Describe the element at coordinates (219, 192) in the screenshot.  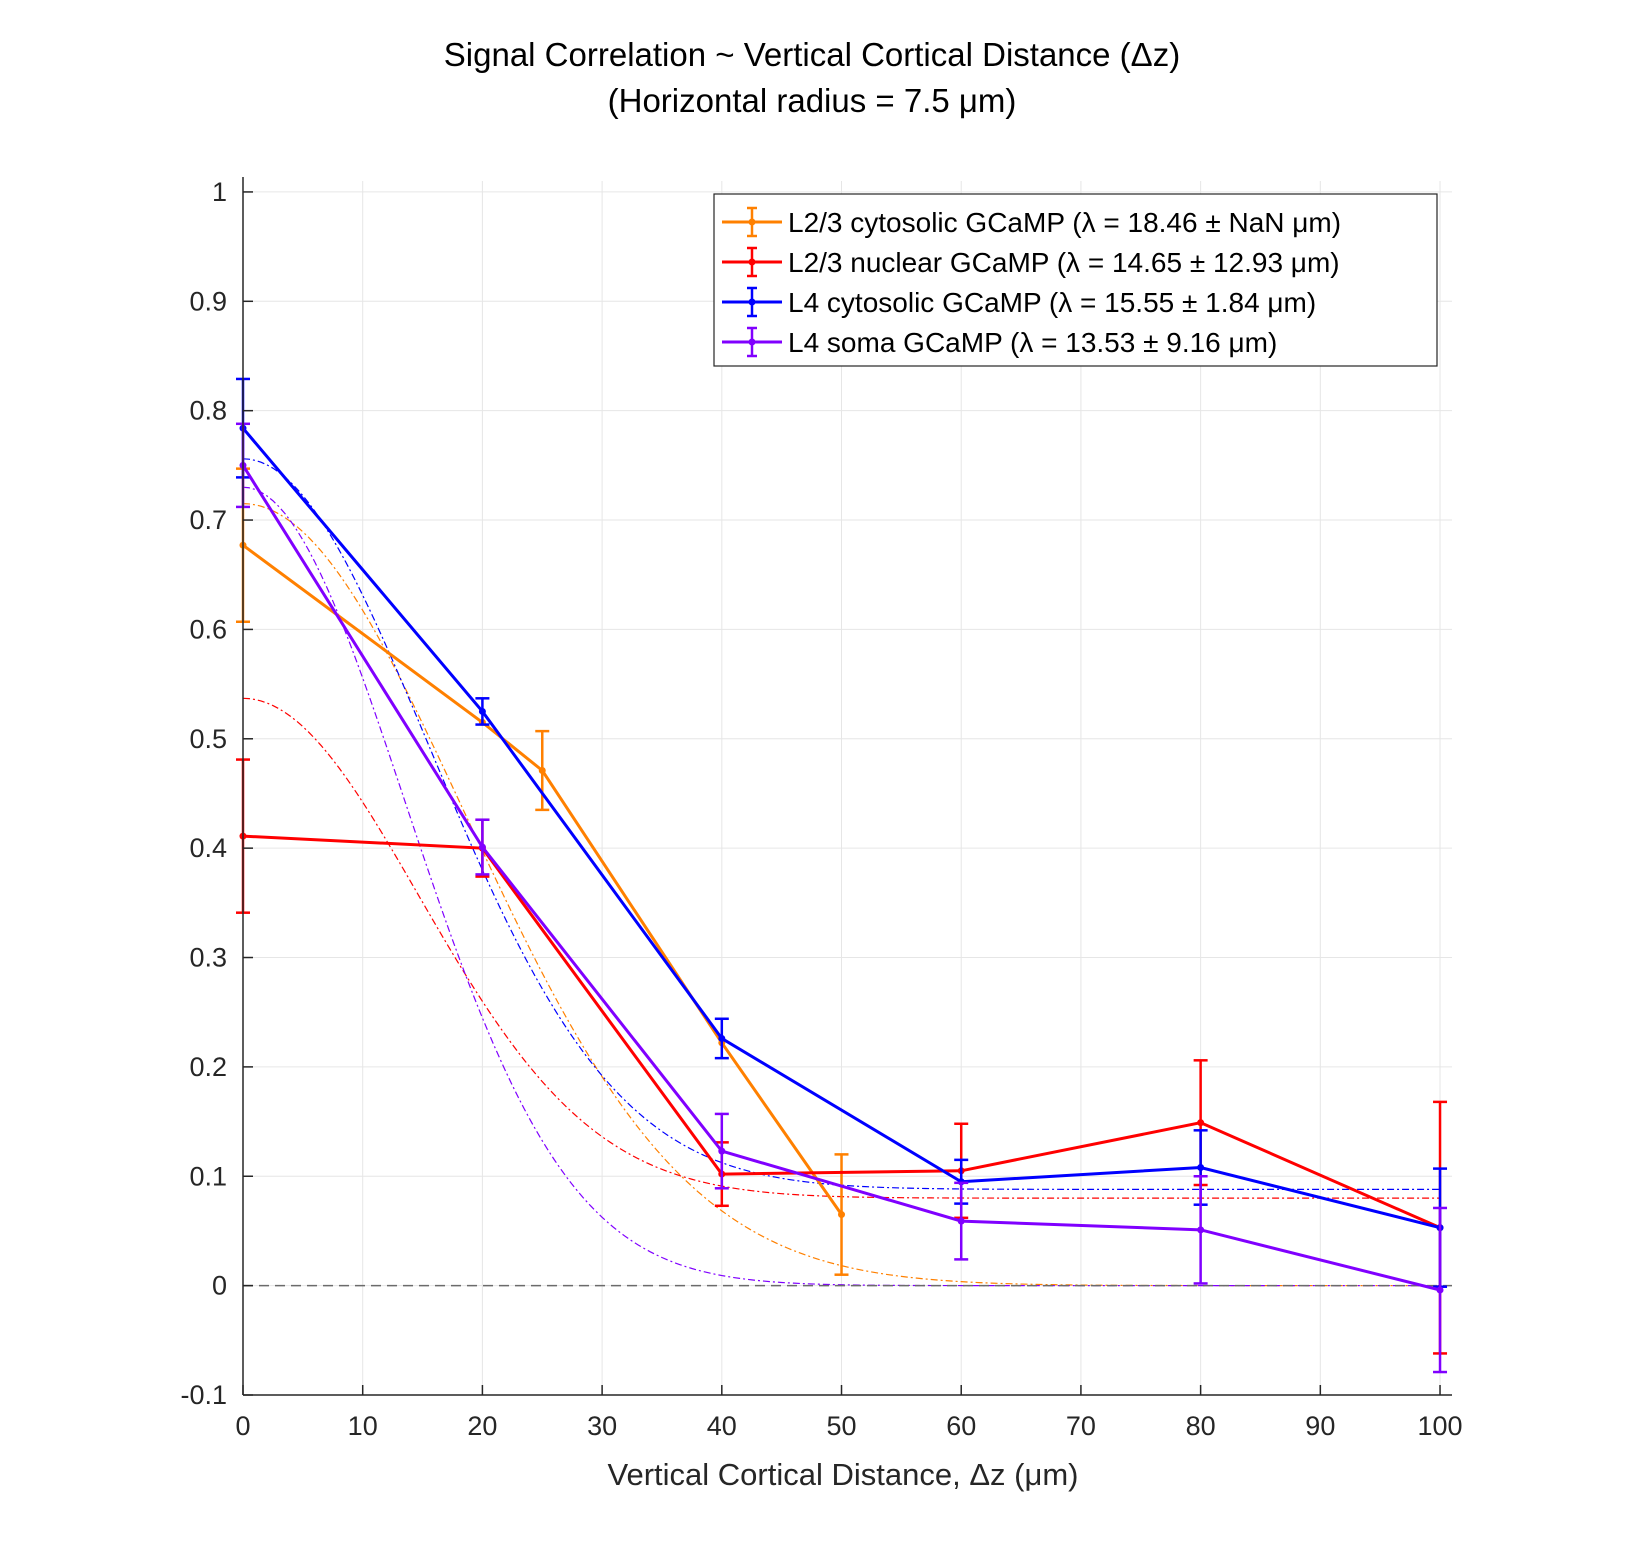
I see `y-tick-label: 1` at that location.